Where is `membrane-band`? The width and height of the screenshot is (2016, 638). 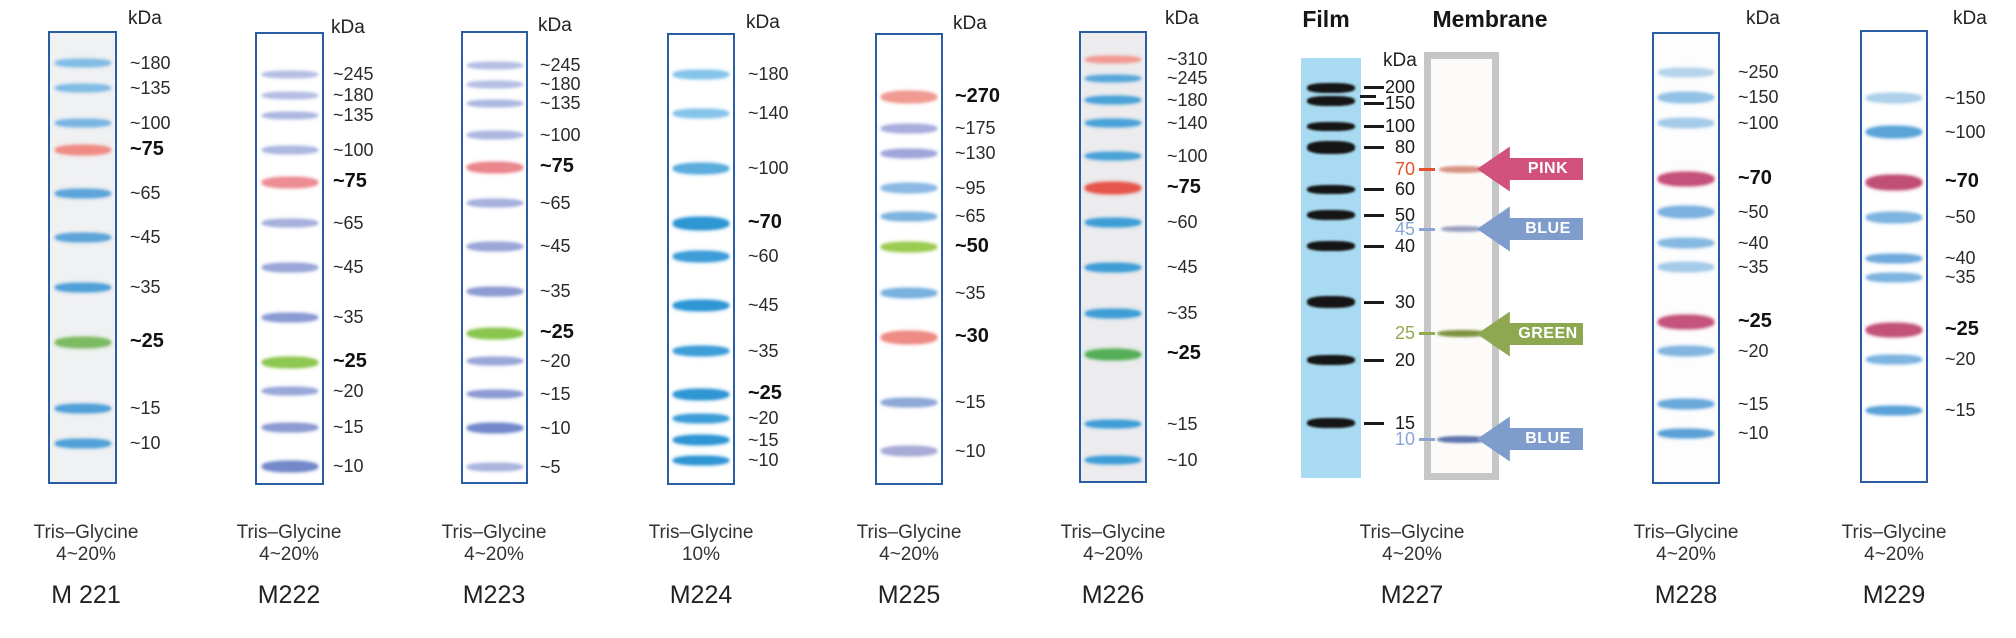 membrane-band is located at coordinates (1461, 169).